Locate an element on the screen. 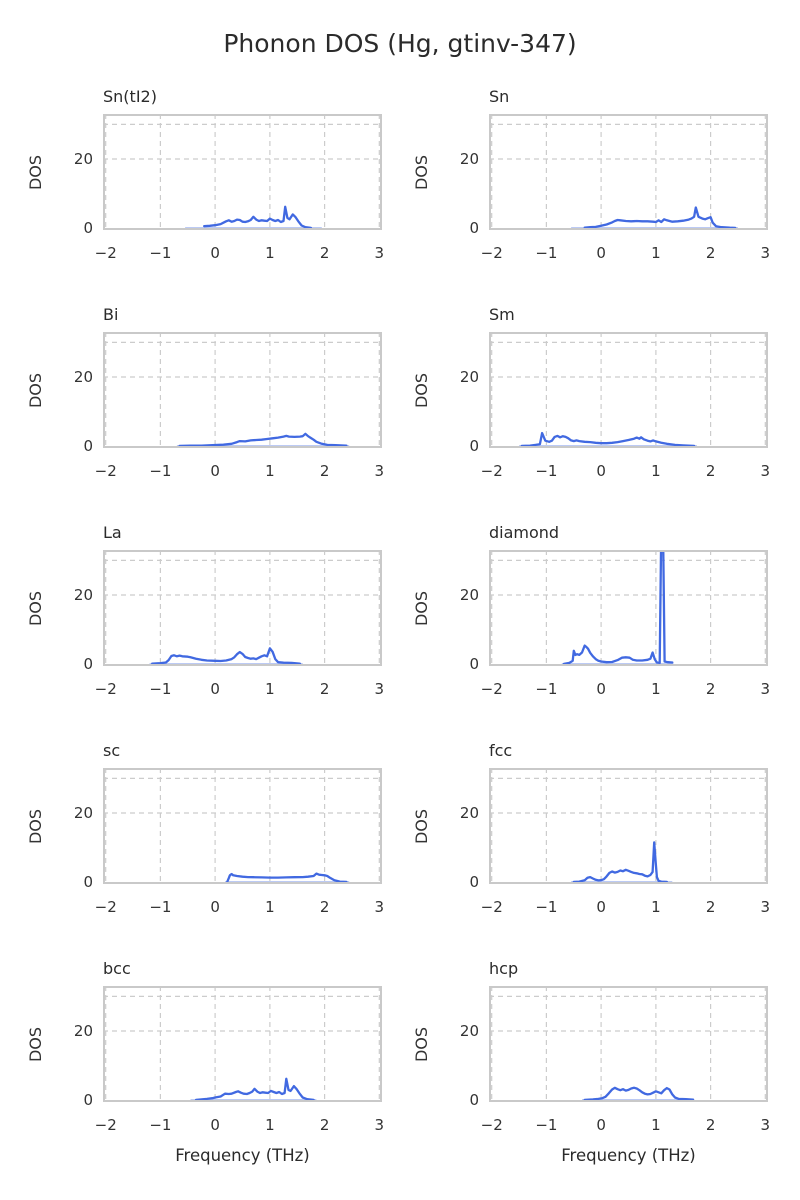 This screenshot has height=1200, width=800. subplot-title: hcp is located at coordinates (504, 968).